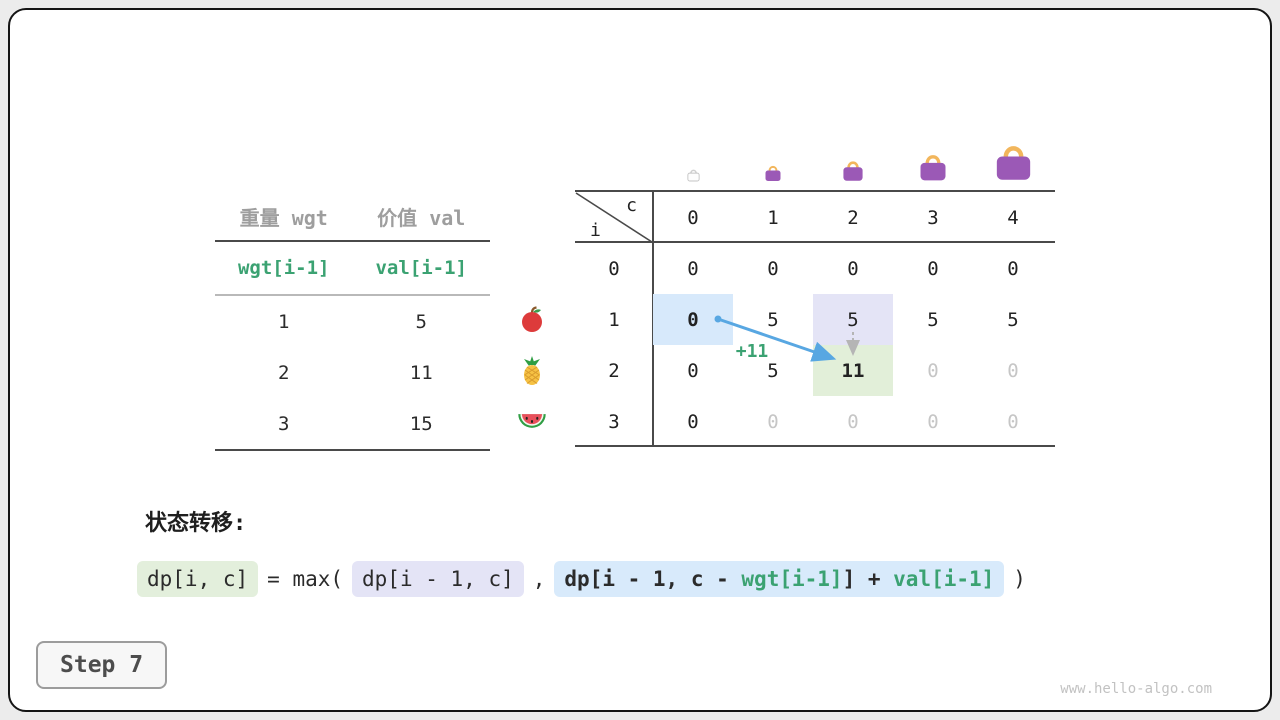 The image size is (1280, 720). Describe the element at coordinates (1136, 689) in the screenshot. I see `watermark: www.hello-algo.com` at that location.